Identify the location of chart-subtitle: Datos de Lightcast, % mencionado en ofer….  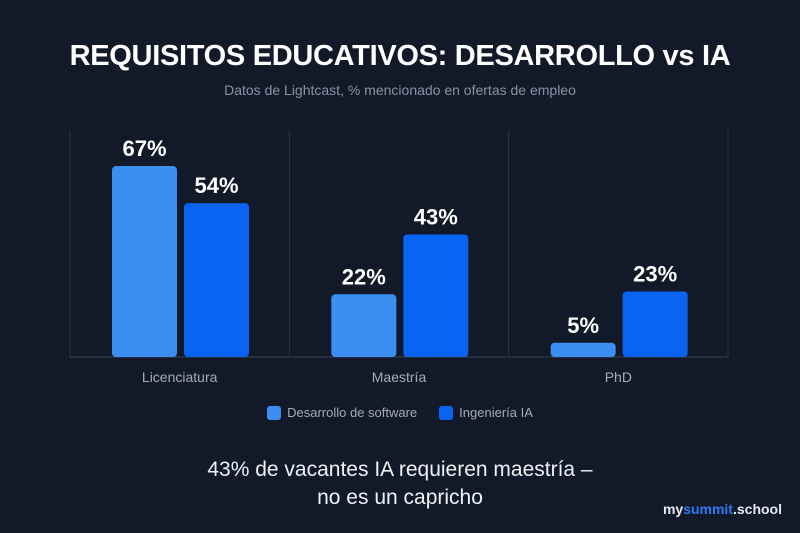
(400, 90).